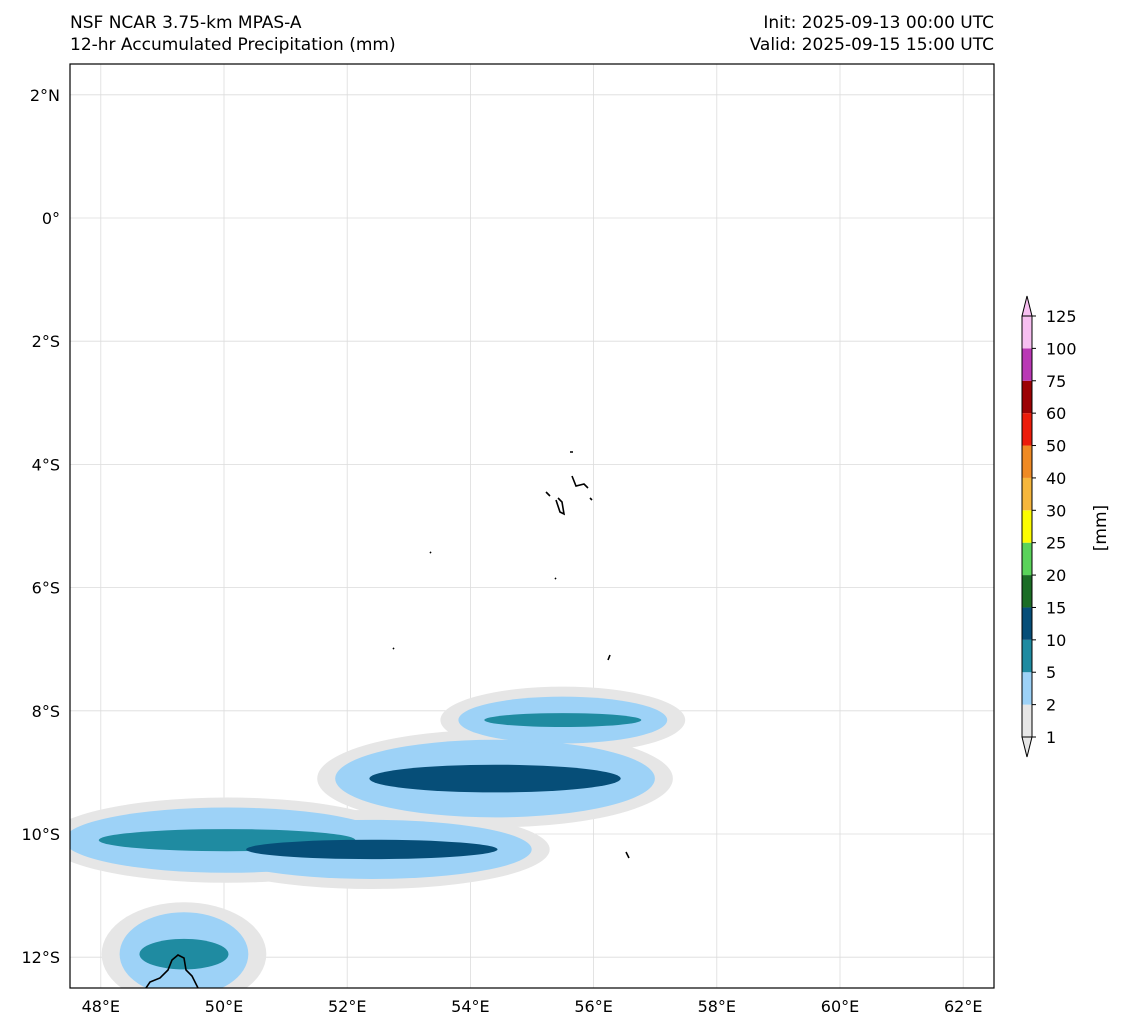  I want to click on lat-tick-label: 8°S, so click(46, 711).